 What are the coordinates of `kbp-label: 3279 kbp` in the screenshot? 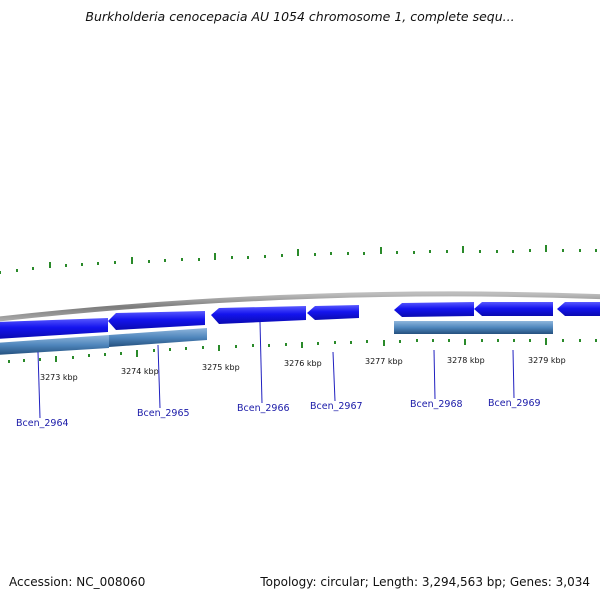 It's located at (547, 360).